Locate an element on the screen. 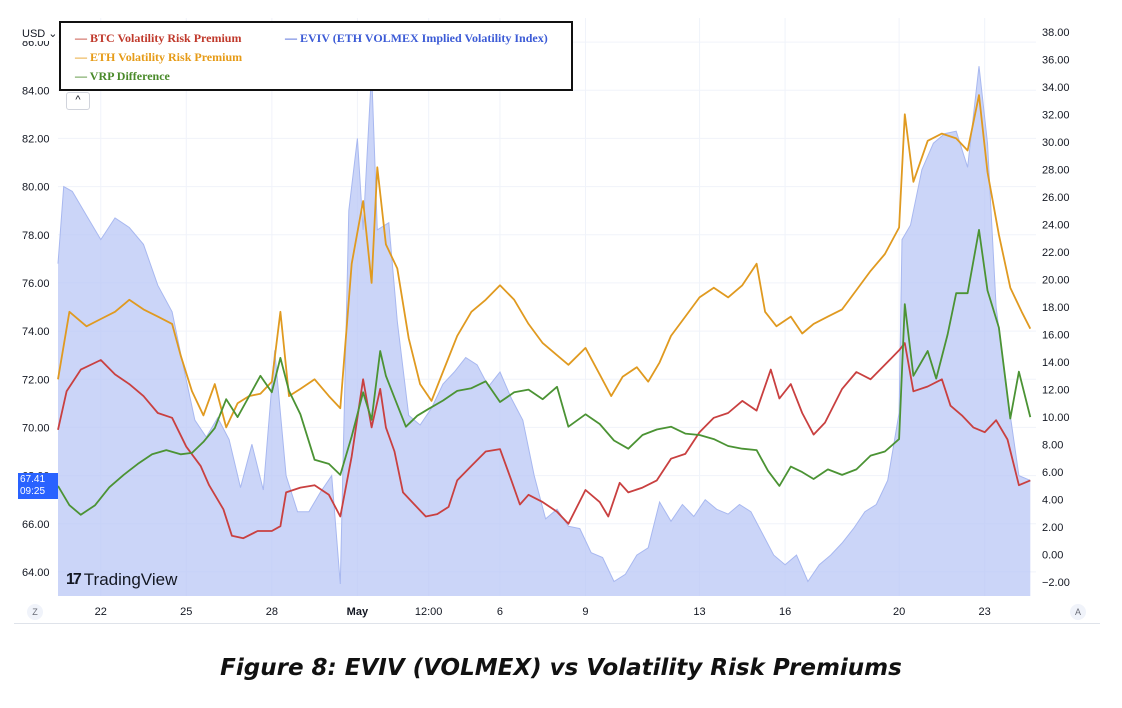  currency-select: USD ⌄ is located at coordinates (40, 33).